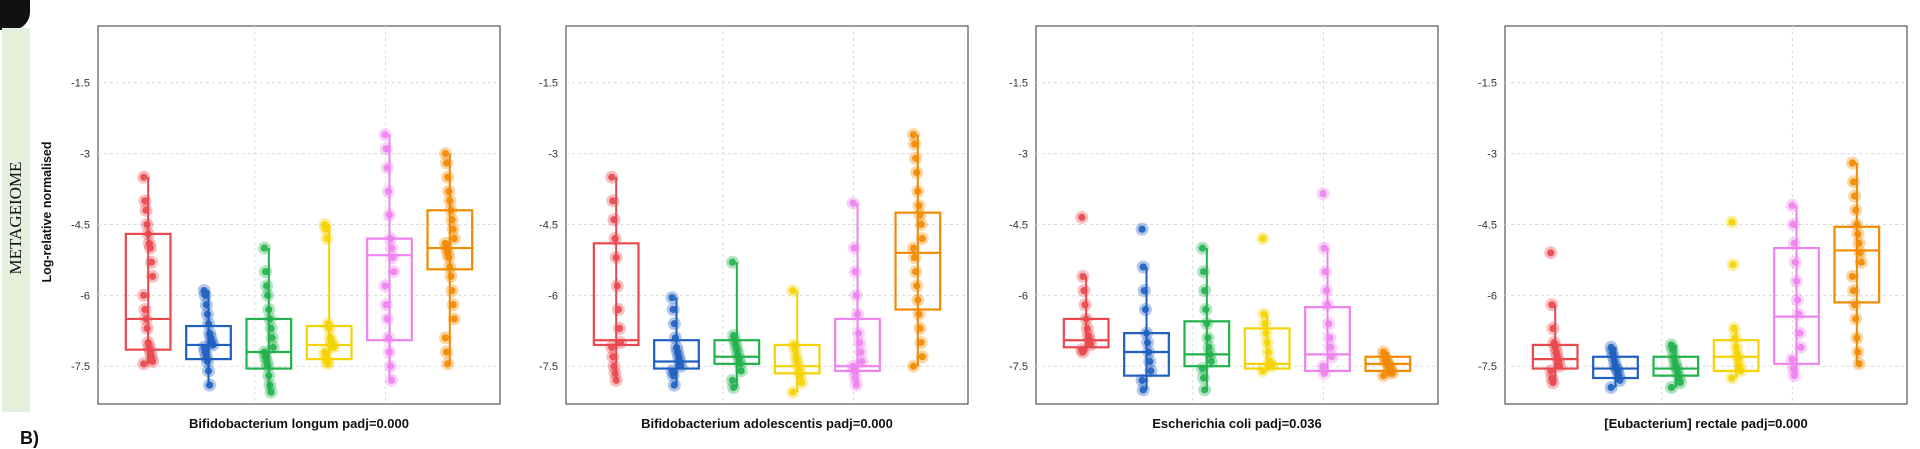 The width and height of the screenshot is (1920, 449). What do you see at coordinates (1487, 367) in the screenshot?
I see `y-tick-label: -7.5` at bounding box center [1487, 367].